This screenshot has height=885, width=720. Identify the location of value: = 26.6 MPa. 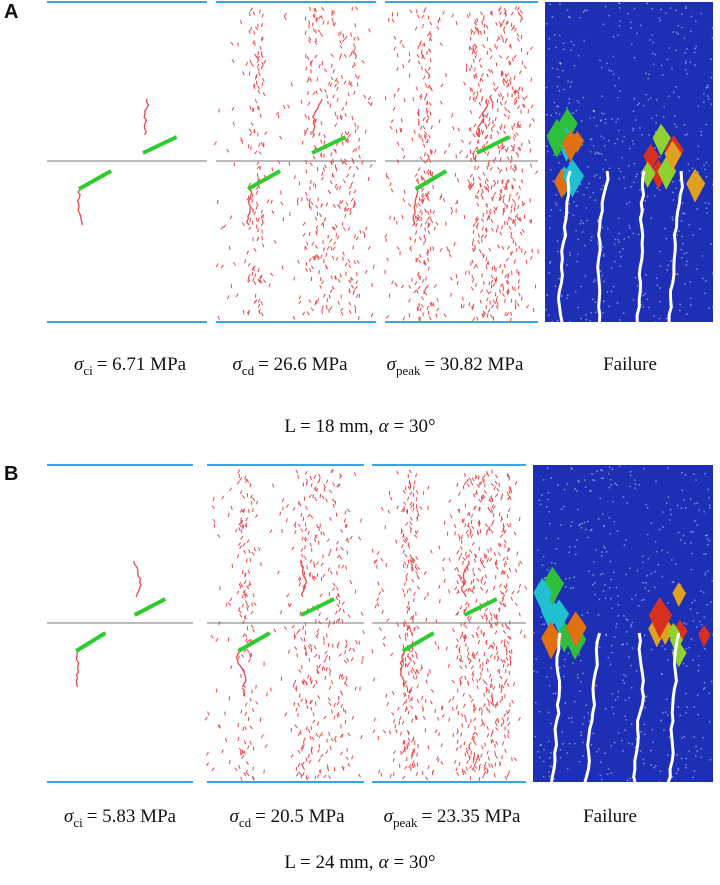
(303, 364).